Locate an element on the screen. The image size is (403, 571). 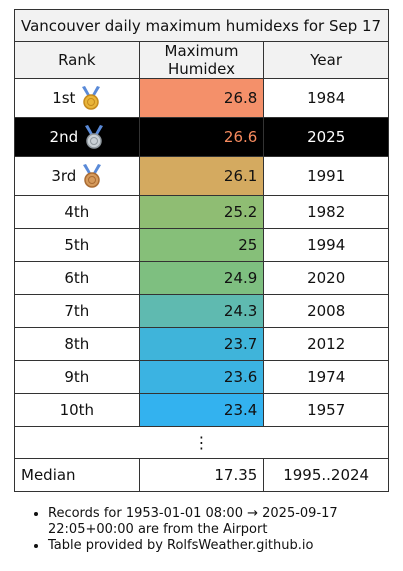
gold-medal-icon is located at coordinates (91, 98).